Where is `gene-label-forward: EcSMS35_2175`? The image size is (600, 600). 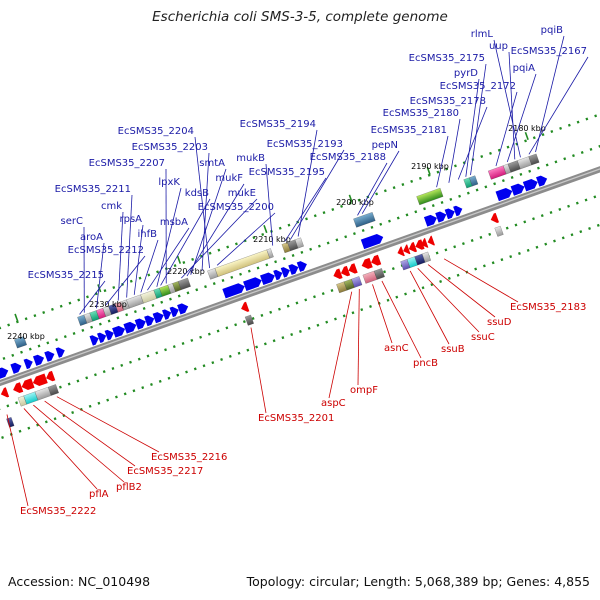 gene-label-forward: EcSMS35_2175 is located at coordinates (447, 58).